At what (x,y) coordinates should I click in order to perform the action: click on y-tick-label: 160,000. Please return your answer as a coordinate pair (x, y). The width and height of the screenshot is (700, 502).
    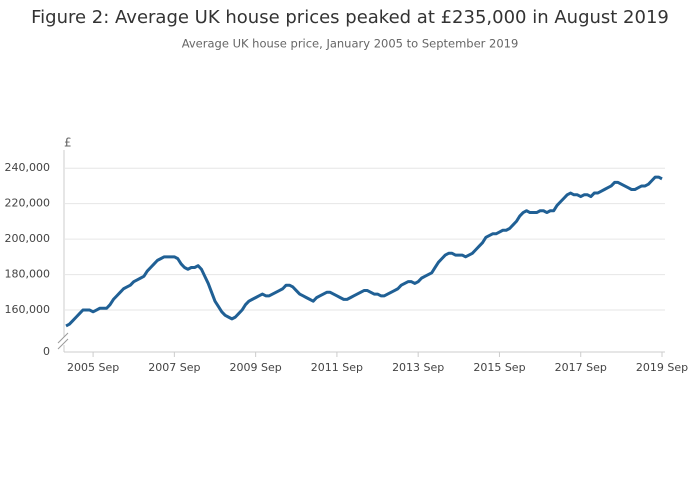
    Looking at the image, I should click on (28, 309).